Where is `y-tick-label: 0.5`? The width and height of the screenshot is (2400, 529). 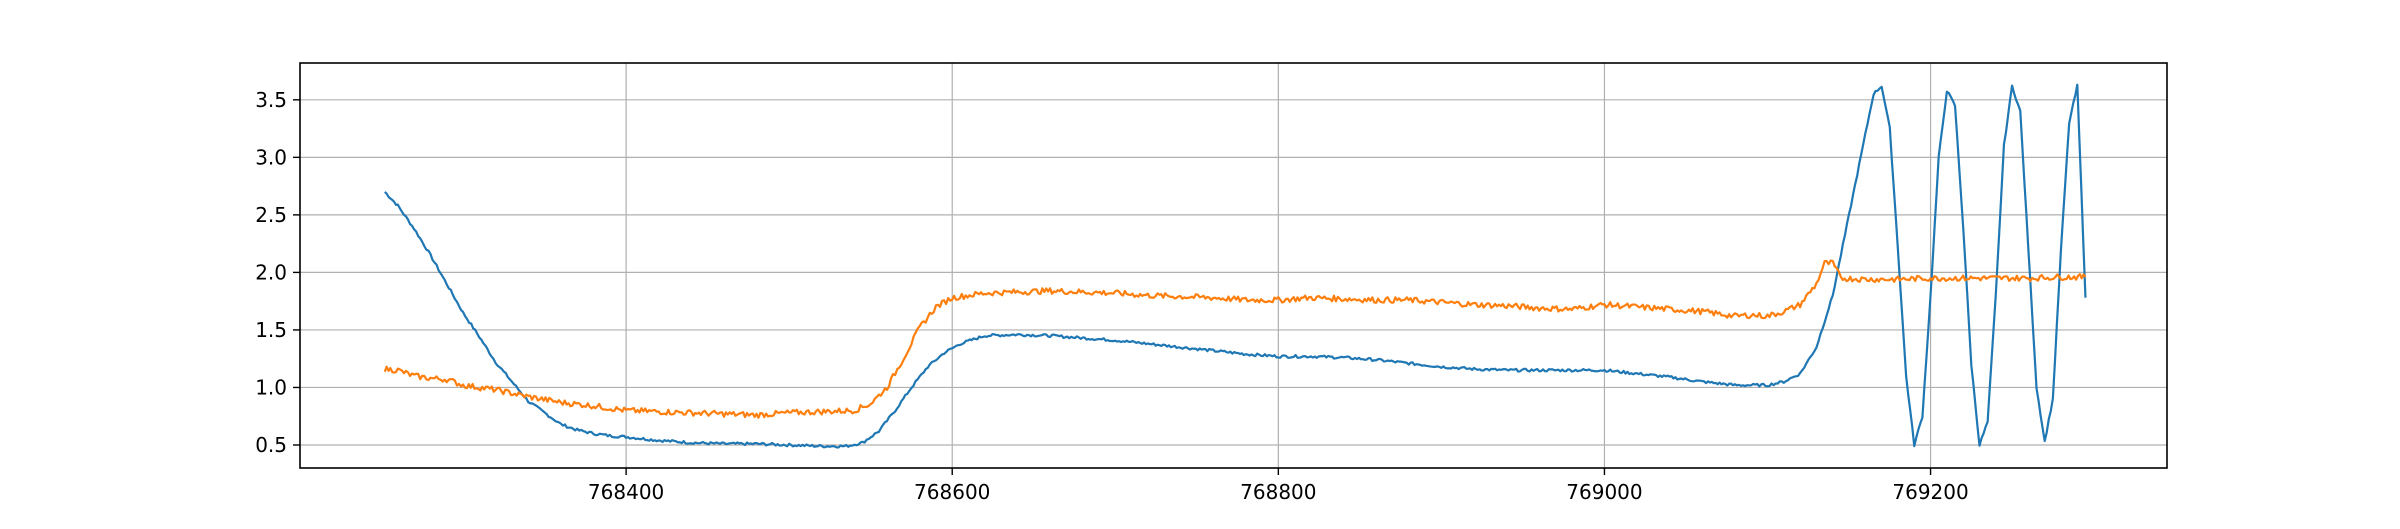 y-tick-label: 0.5 is located at coordinates (271, 445).